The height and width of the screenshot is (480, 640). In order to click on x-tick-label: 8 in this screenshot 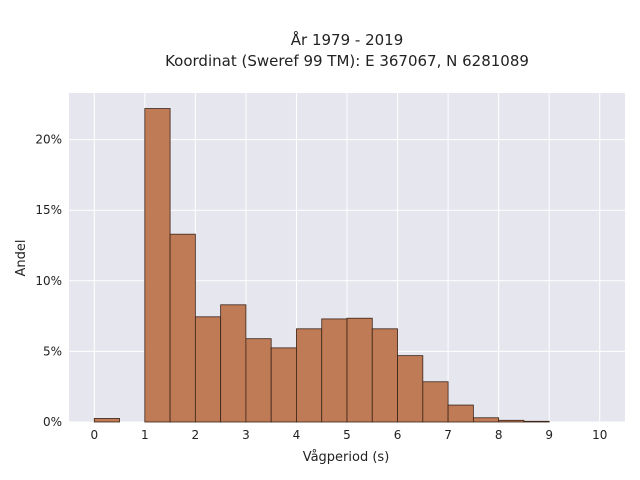, I will do `click(499, 435)`.